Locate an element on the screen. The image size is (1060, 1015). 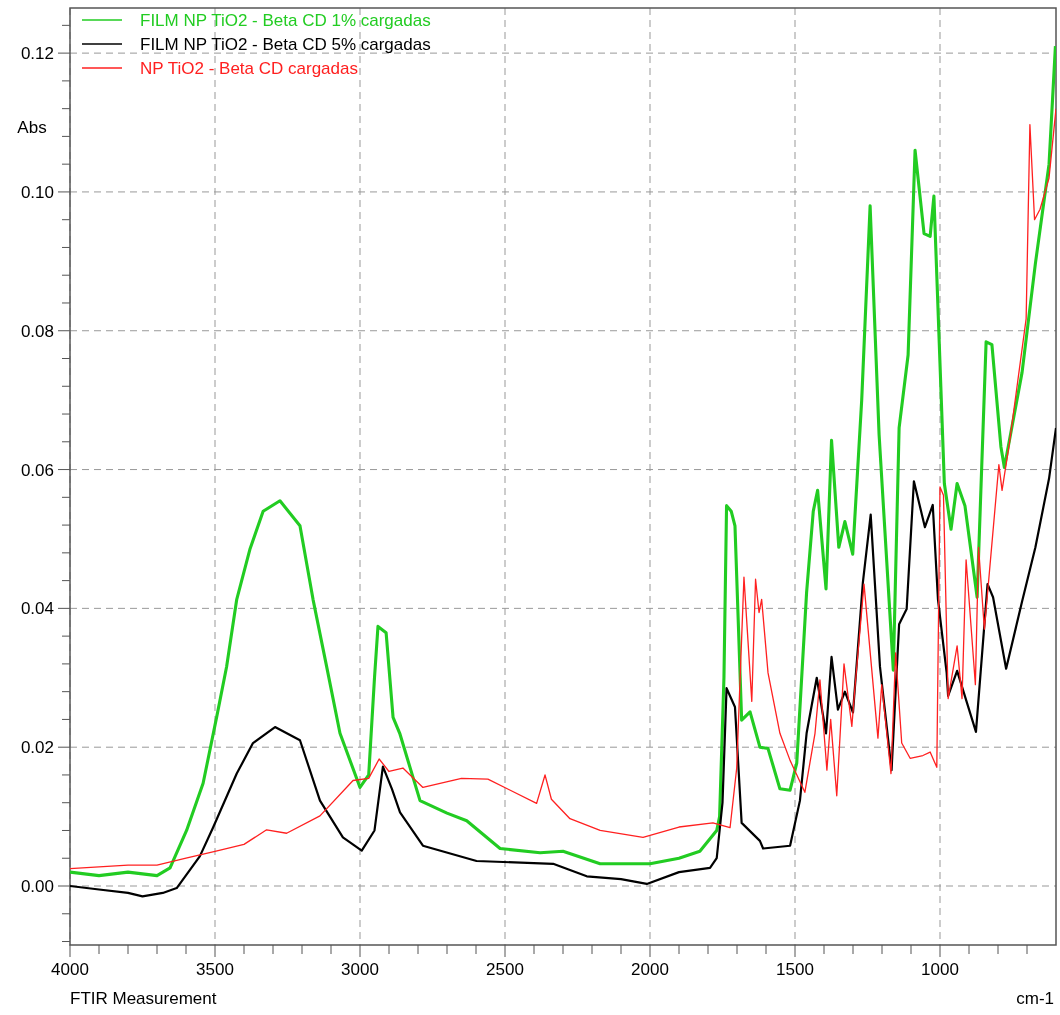
y-tick-label: 0.12 is located at coordinates (37, 54).